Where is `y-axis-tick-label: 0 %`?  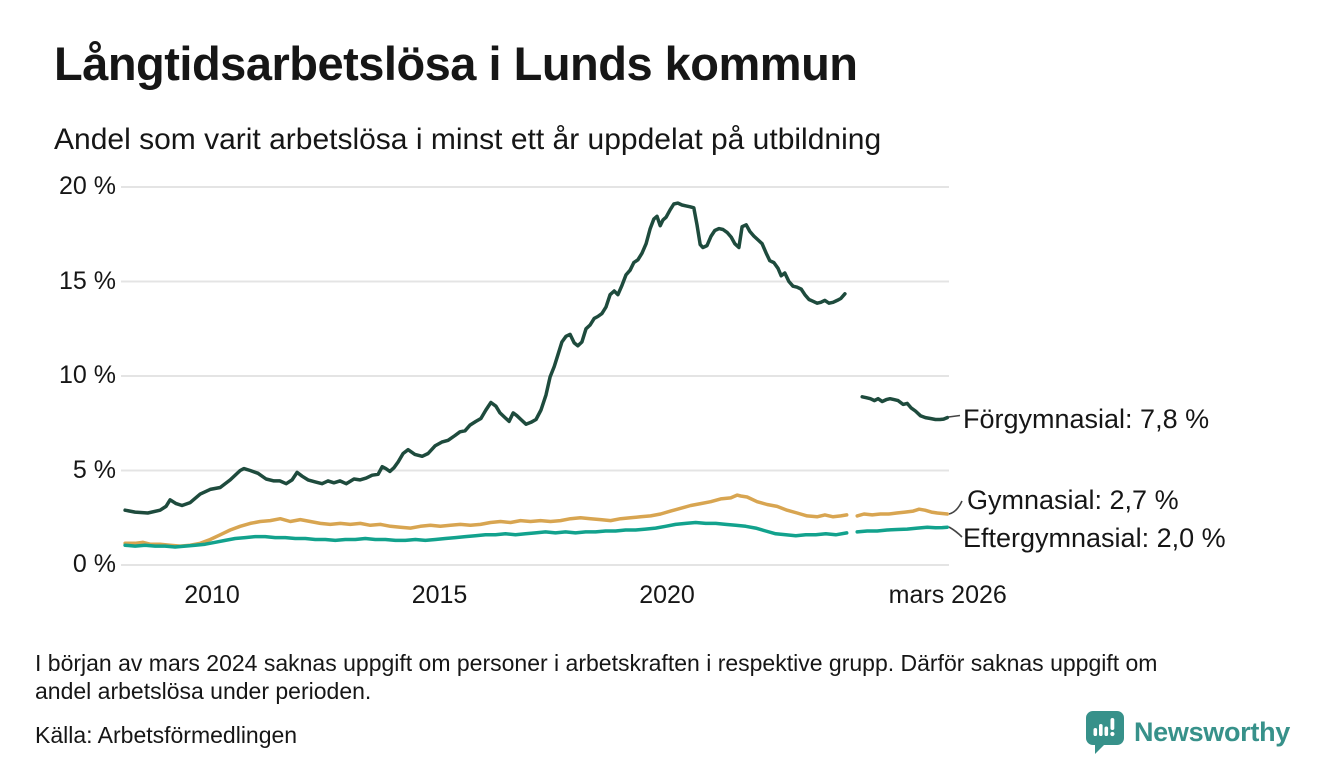 y-axis-tick-label: 0 % is located at coordinates (94, 564).